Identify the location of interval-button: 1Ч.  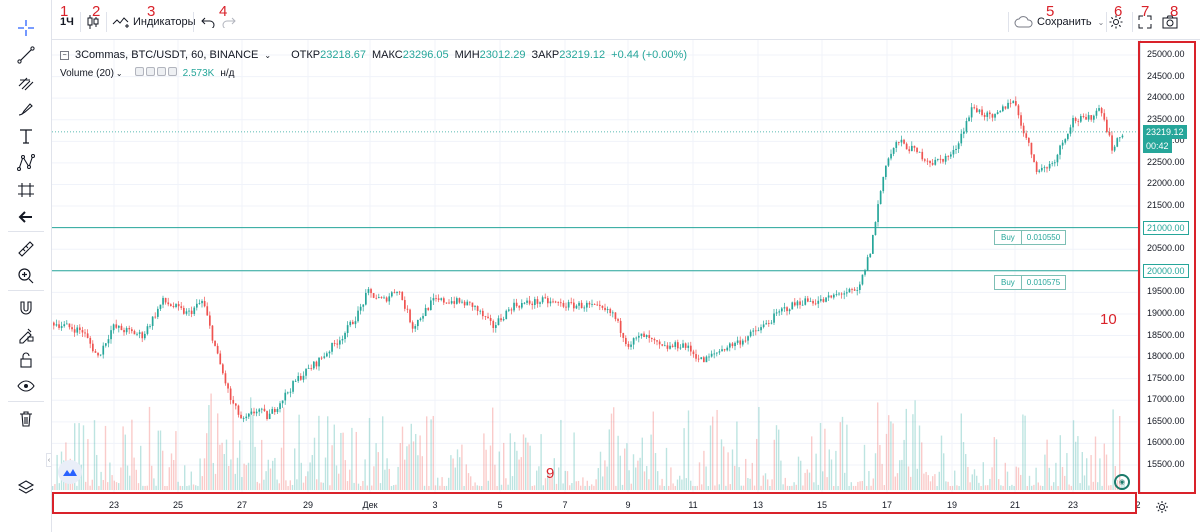
(67, 22).